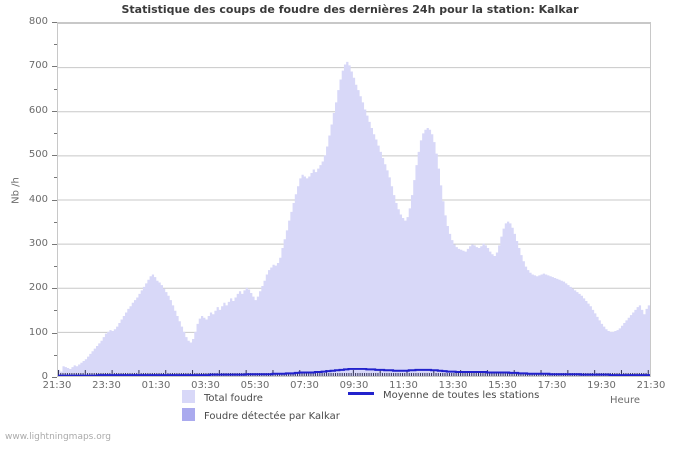 The height and width of the screenshot is (450, 700). I want to click on x-tick-label: 09:30, so click(354, 385).